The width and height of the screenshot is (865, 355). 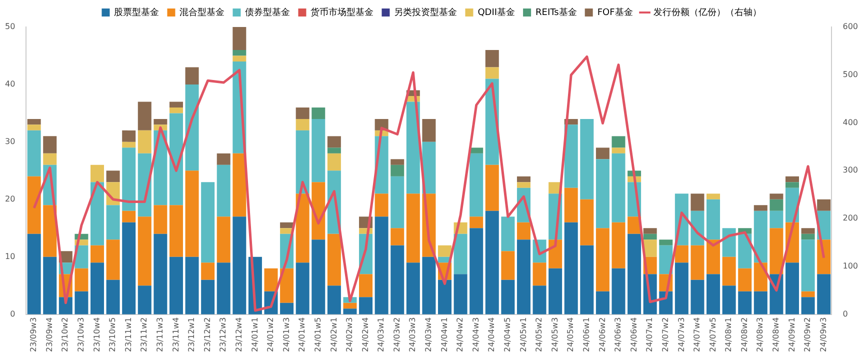 I want to click on y-tick-label: 50, so click(x=10, y=27).